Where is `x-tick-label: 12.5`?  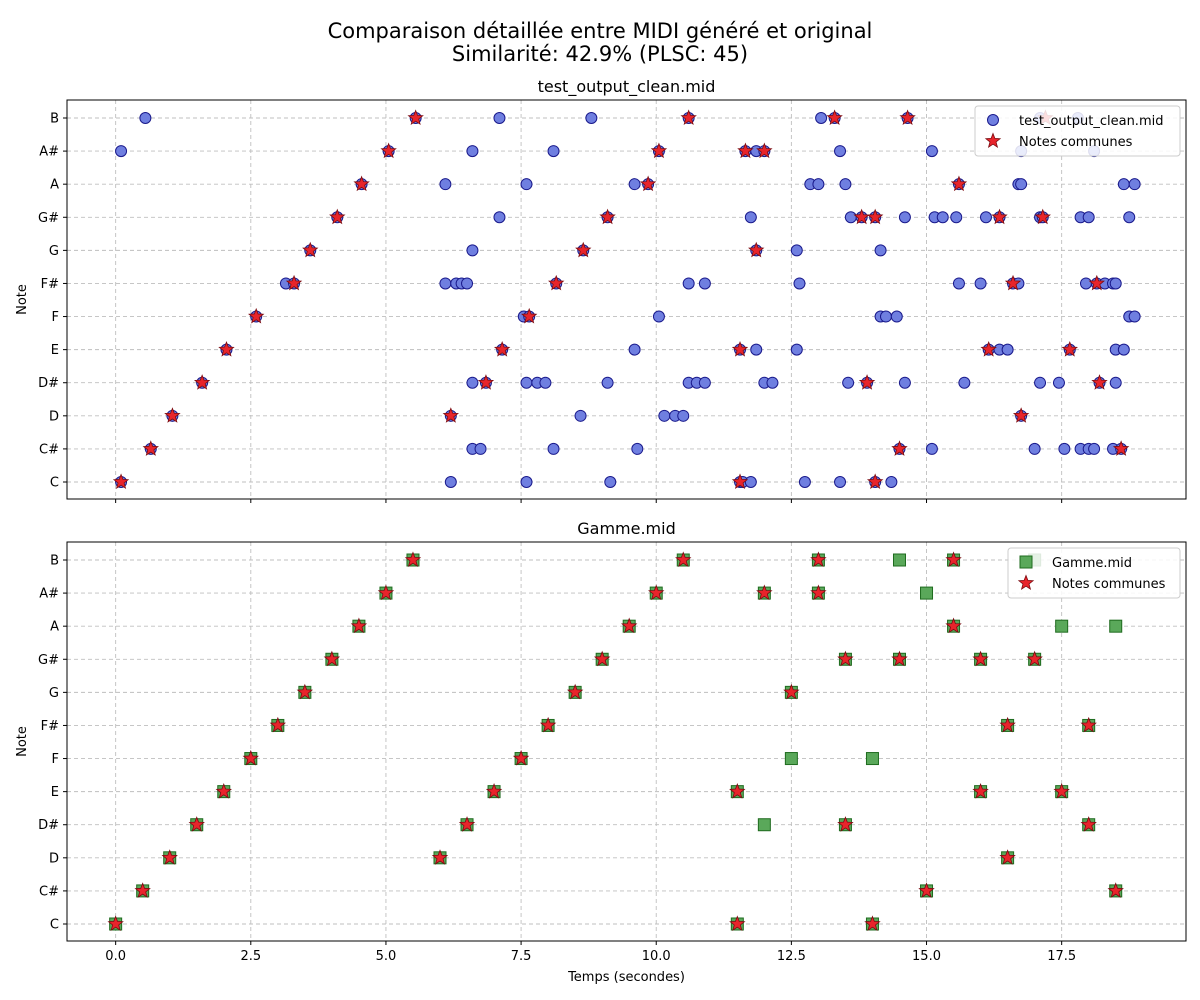
x-tick-label: 12.5 is located at coordinates (791, 956).